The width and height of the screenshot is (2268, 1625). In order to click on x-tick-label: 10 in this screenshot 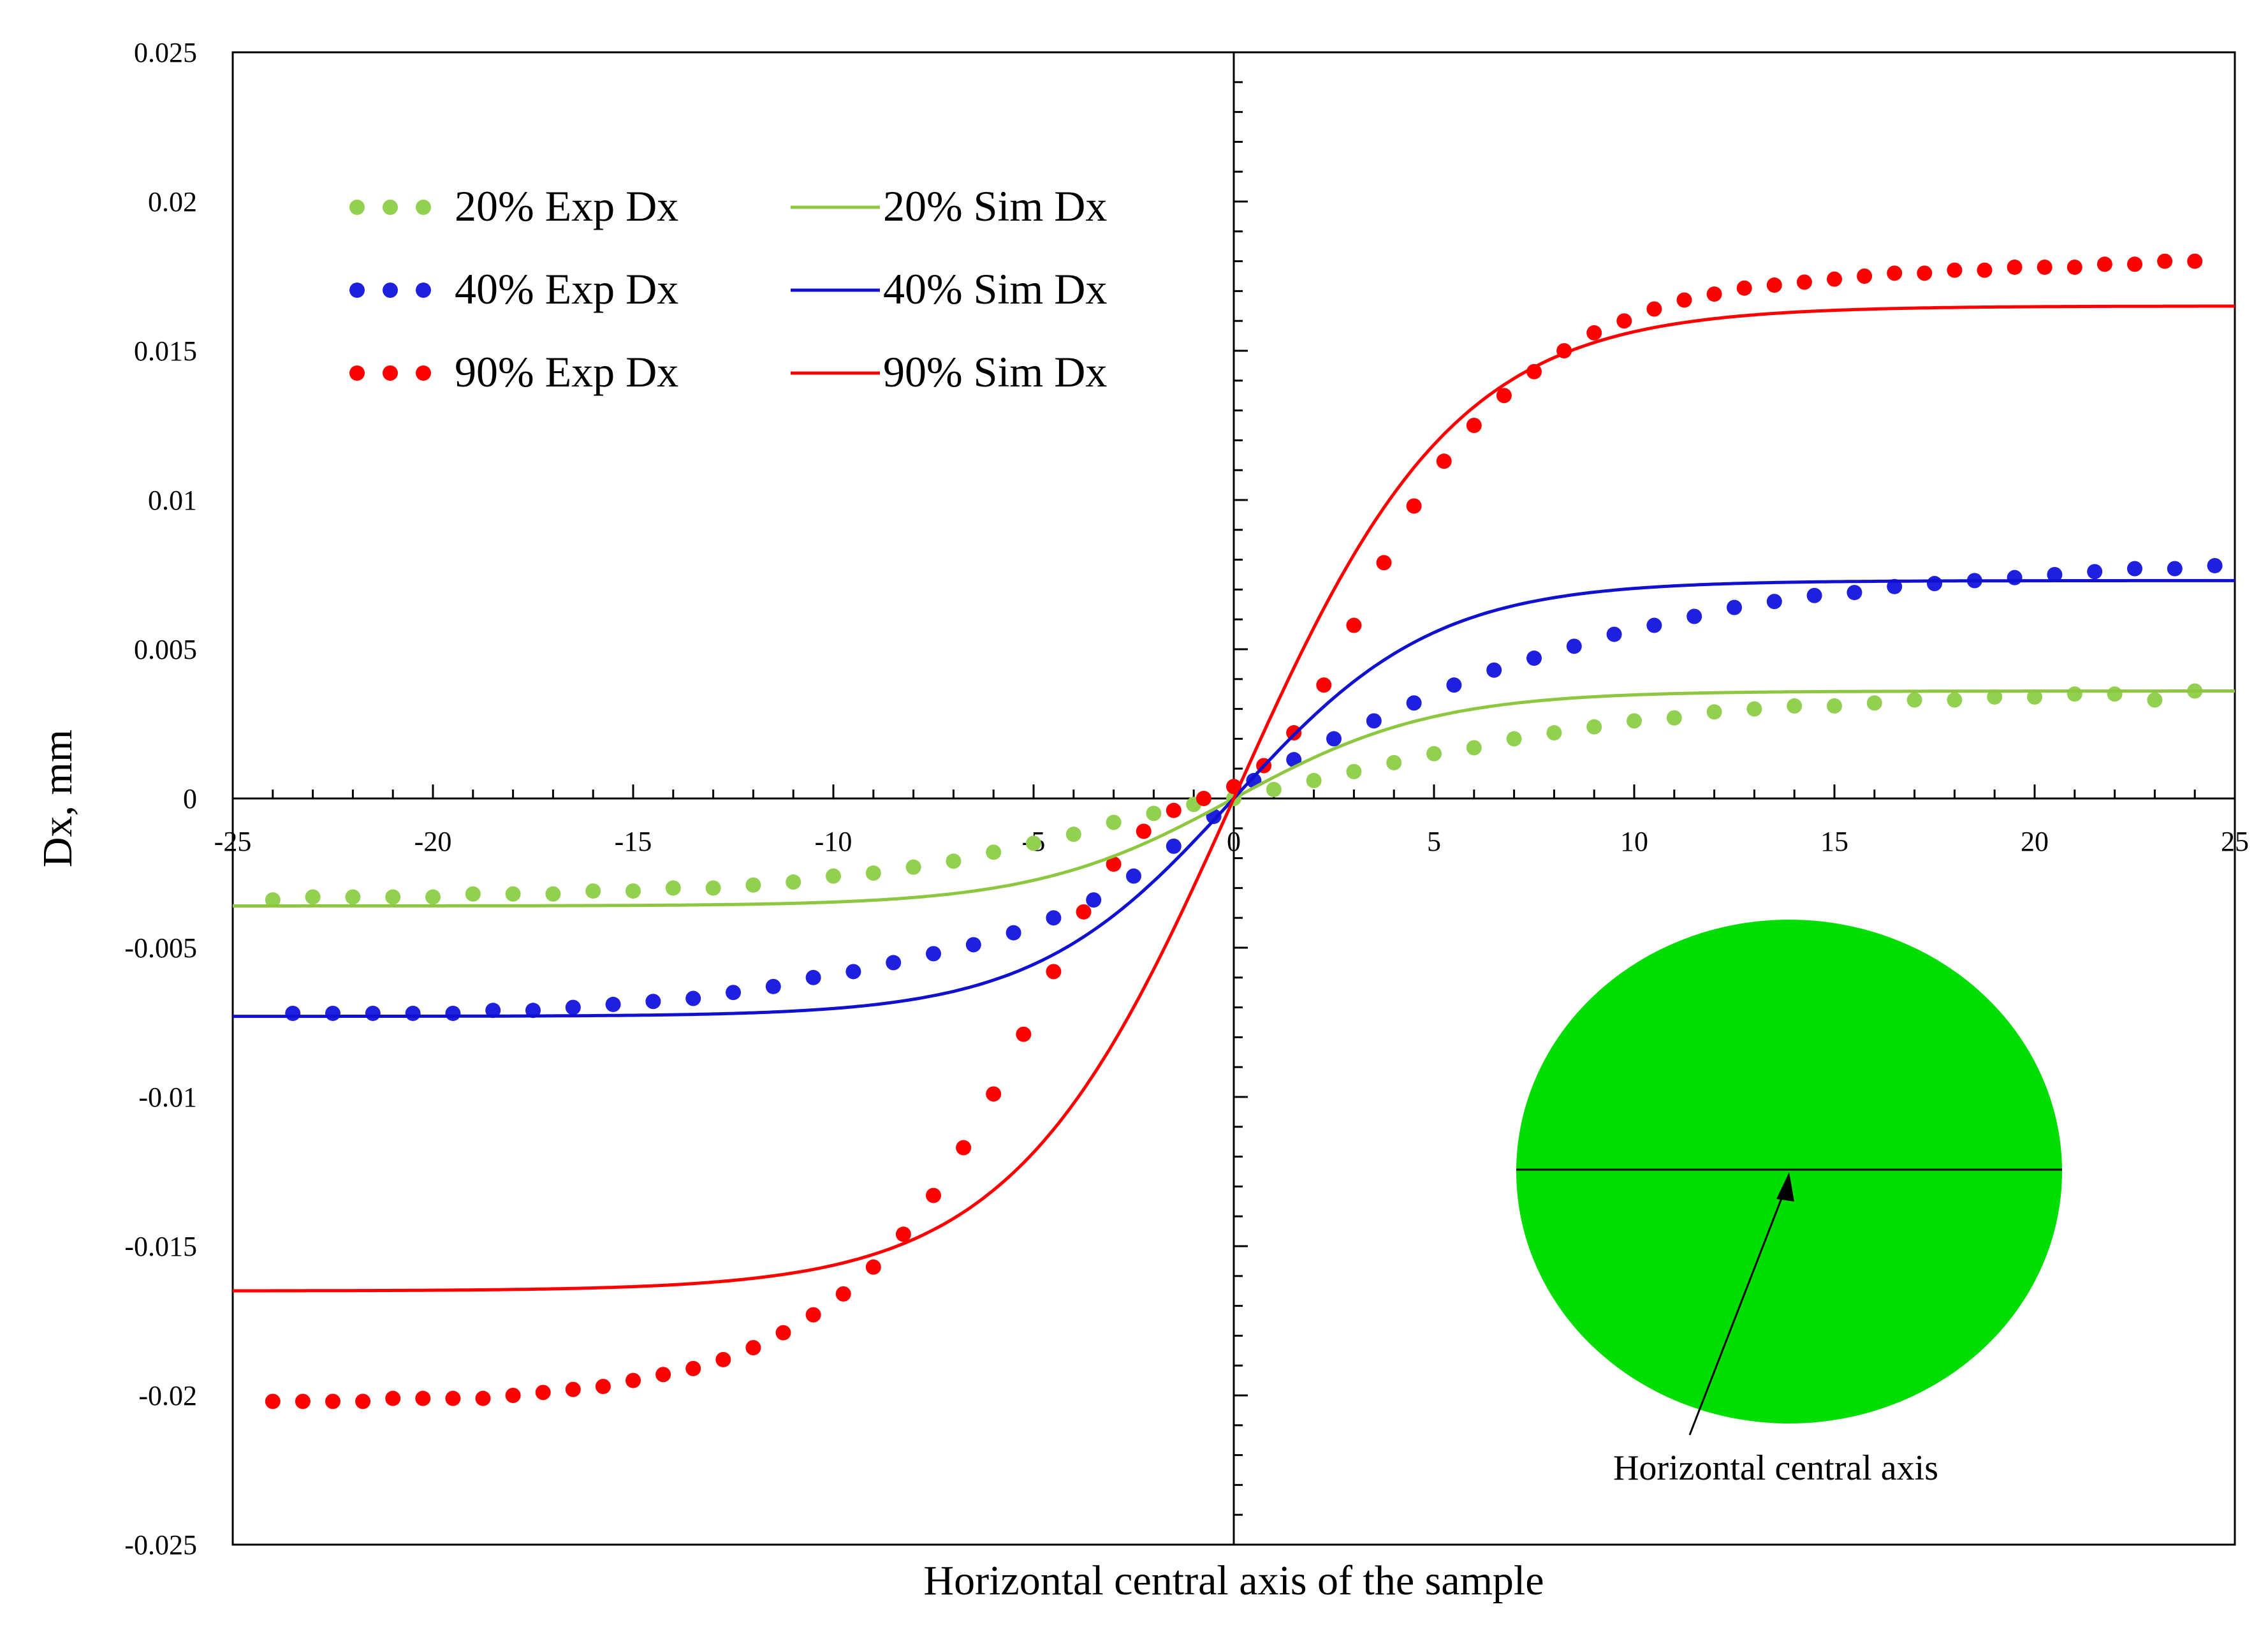, I will do `click(1634, 841)`.